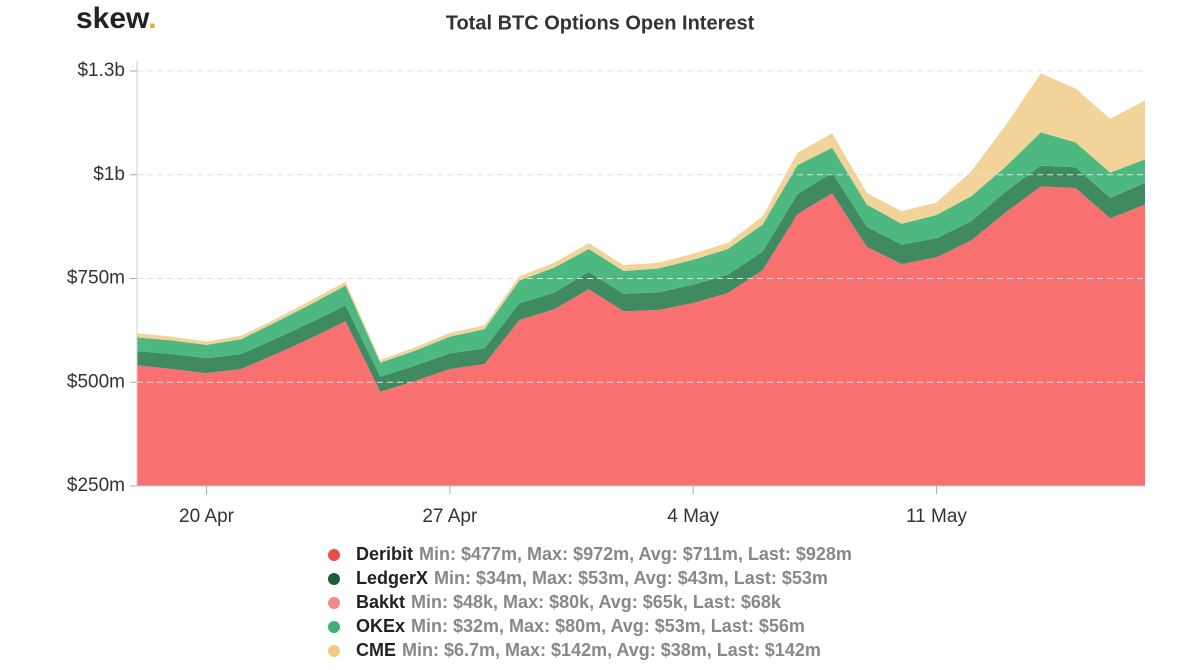 The width and height of the screenshot is (1200, 670). Describe the element at coordinates (380, 626) in the screenshot. I see `legend-name: OKEx` at that location.